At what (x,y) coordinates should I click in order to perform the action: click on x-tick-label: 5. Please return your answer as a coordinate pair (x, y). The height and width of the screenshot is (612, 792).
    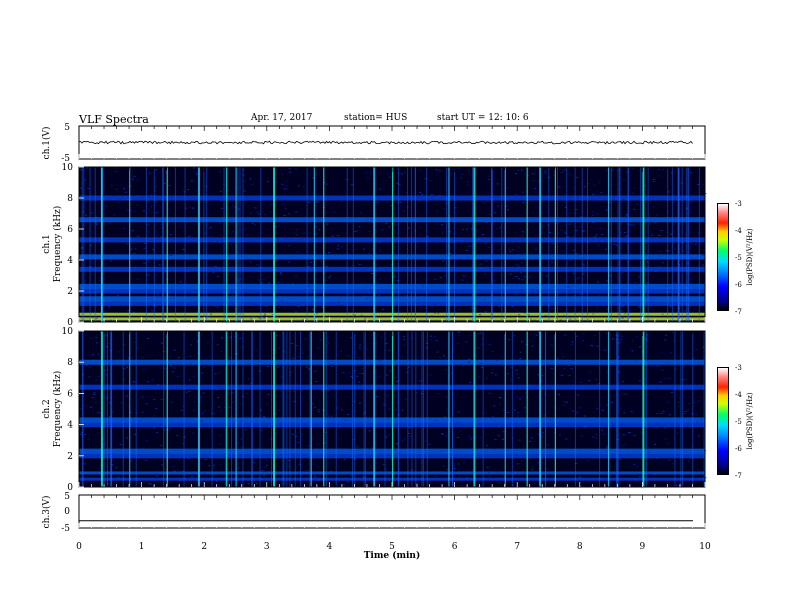
    Looking at the image, I should click on (392, 547).